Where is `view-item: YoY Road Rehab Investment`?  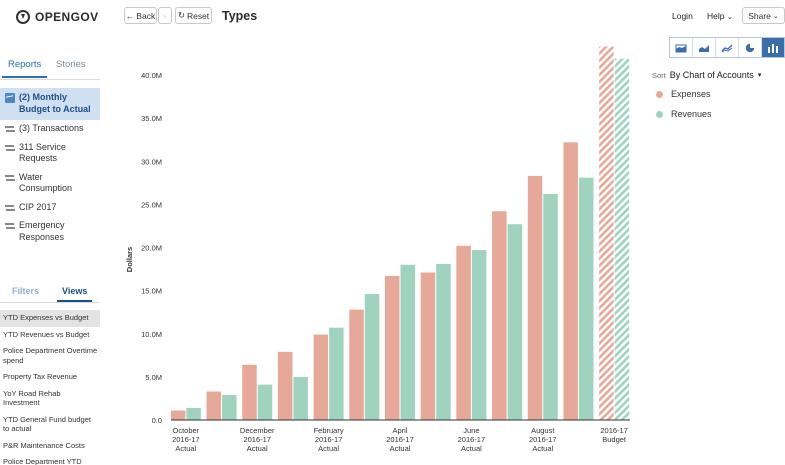 view-item: YoY Road Rehab Investment is located at coordinates (32, 398).